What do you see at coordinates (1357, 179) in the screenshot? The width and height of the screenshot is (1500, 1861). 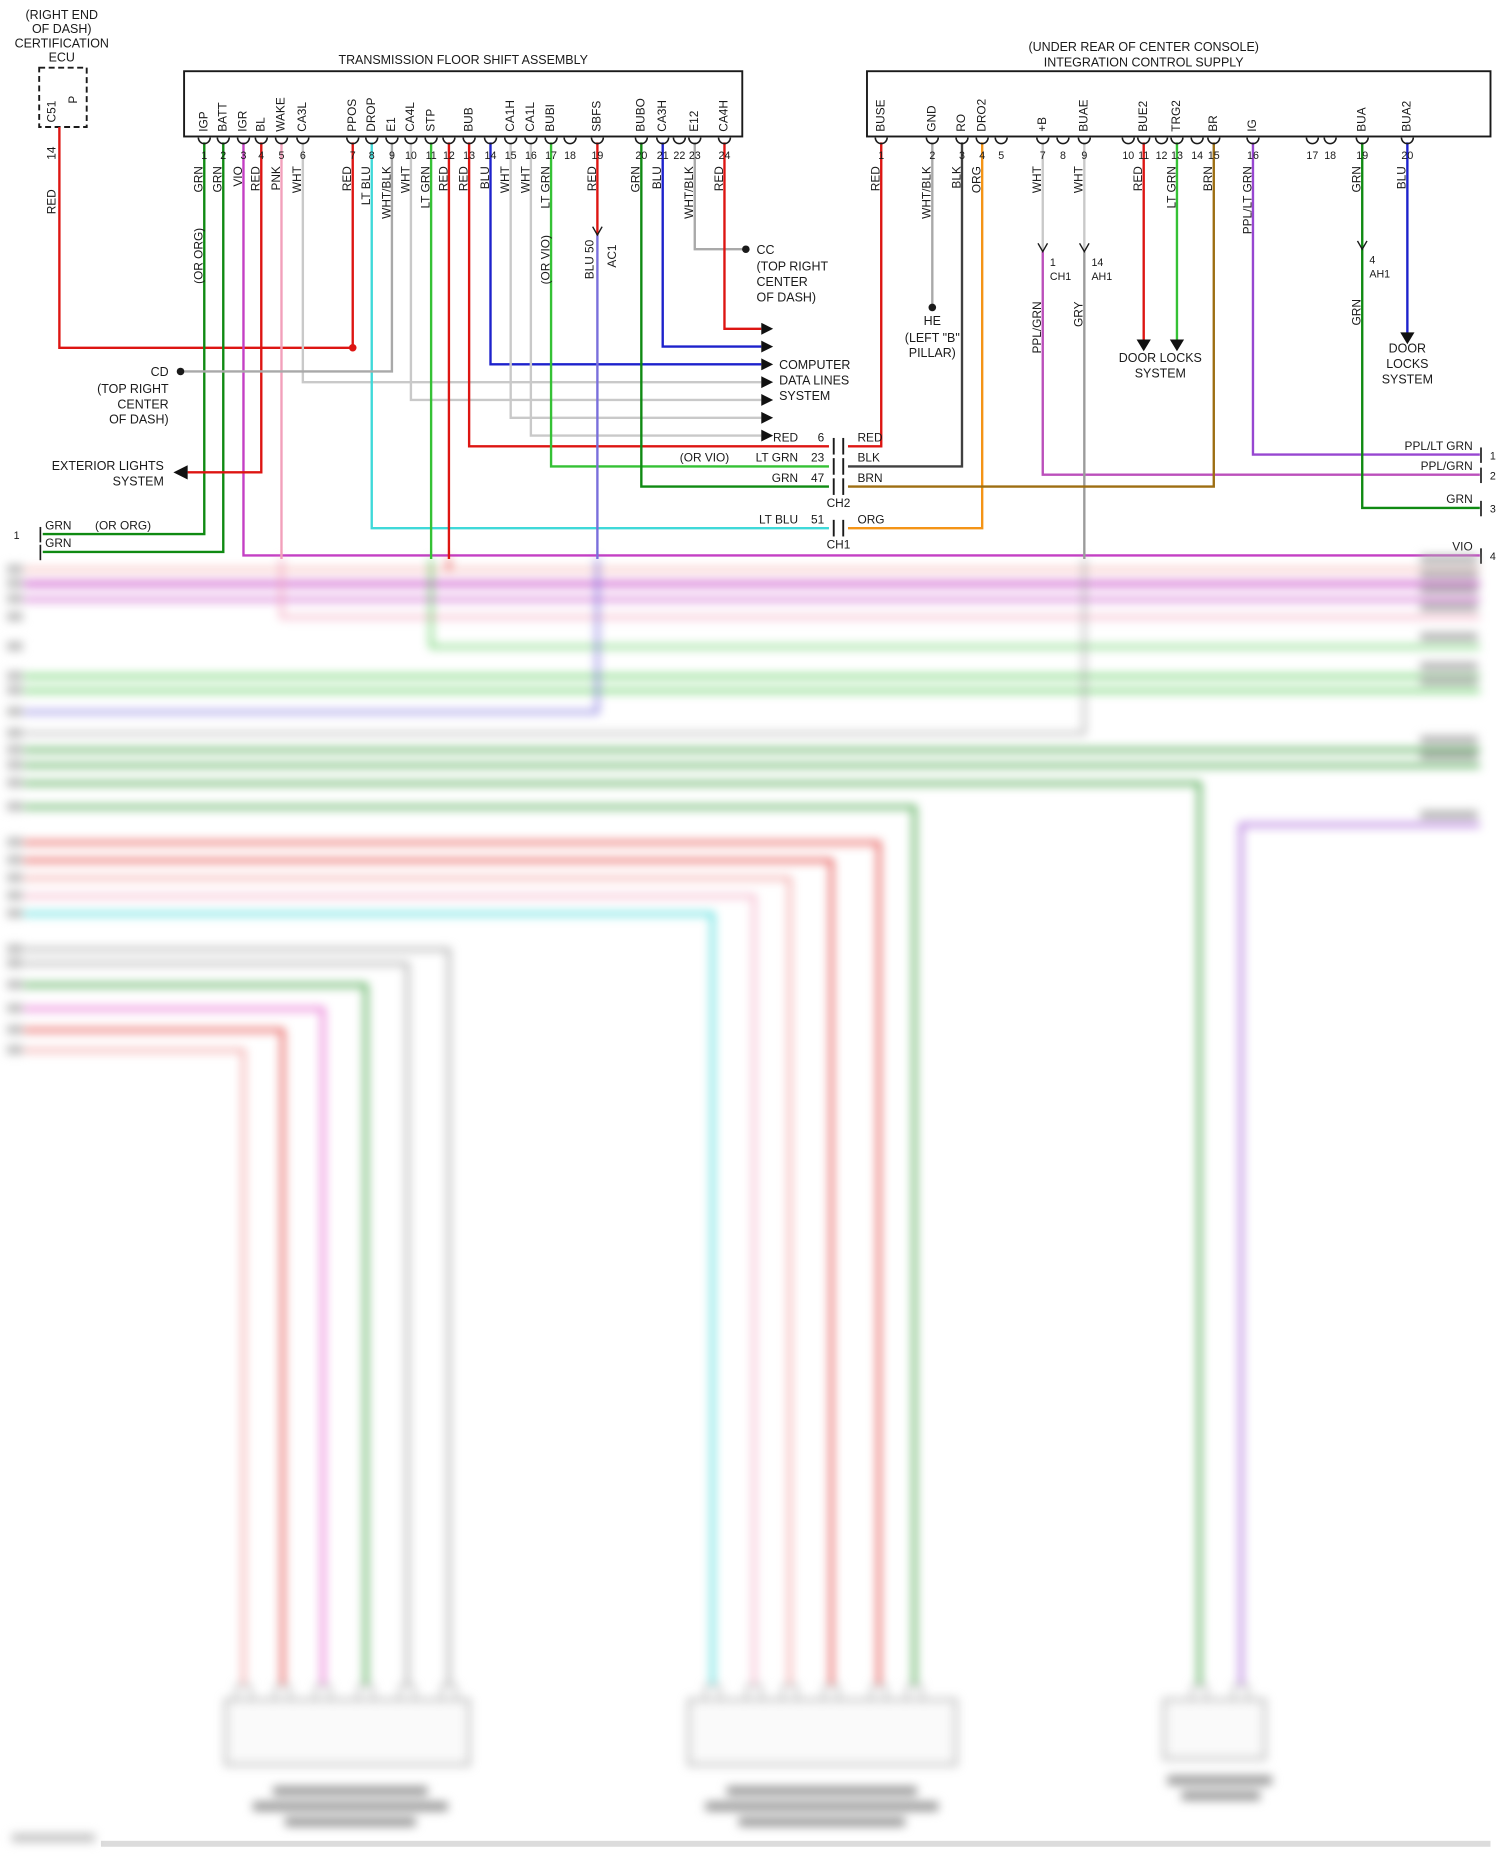 I see `integration-wire-color: GRN` at bounding box center [1357, 179].